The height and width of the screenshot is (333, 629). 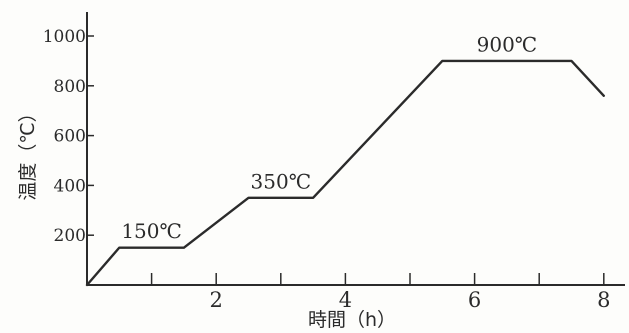 I want to click on y-tick-label: 800, so click(x=70, y=87).